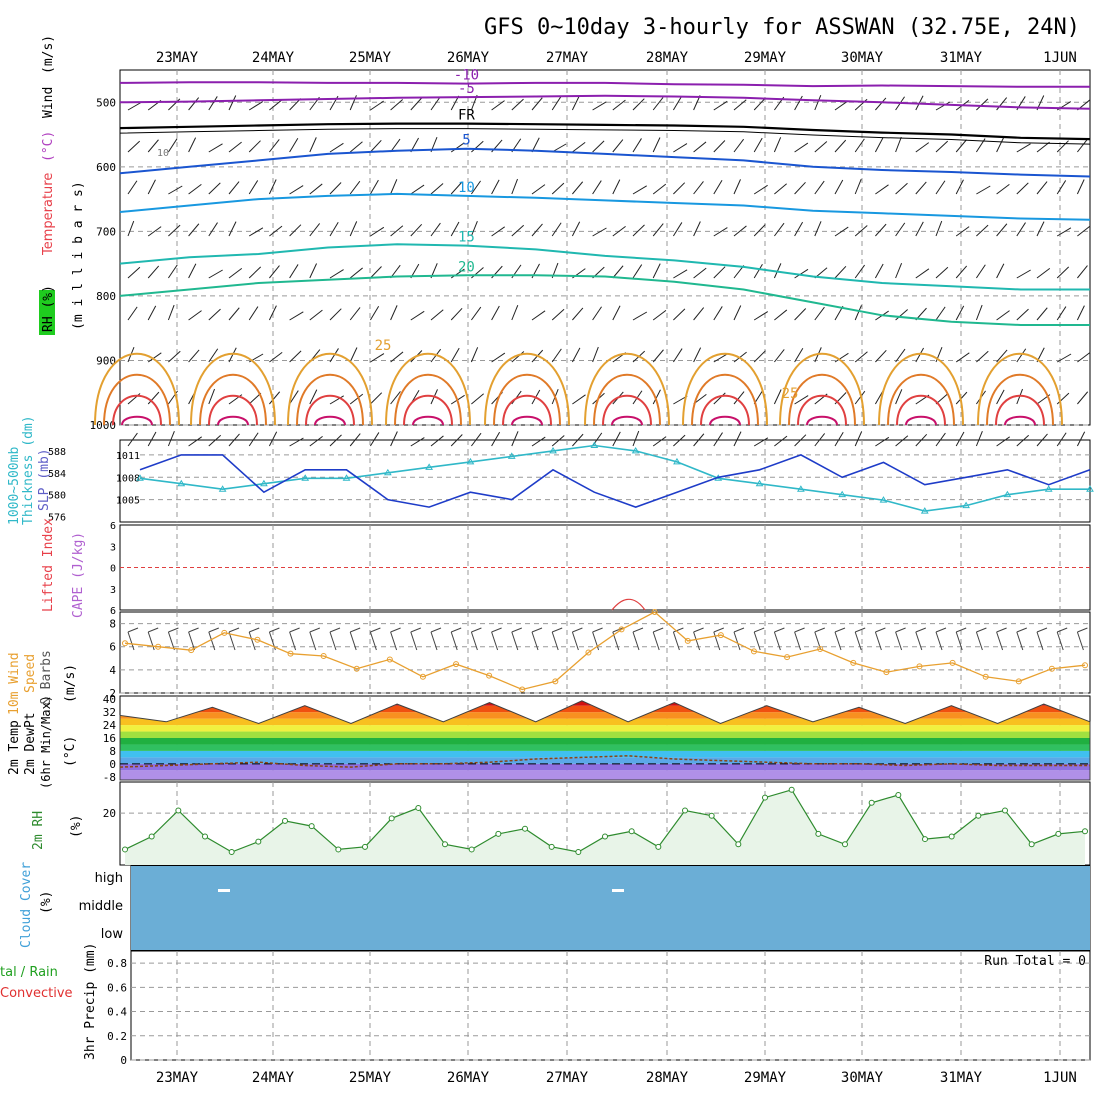 This screenshot has width=1100, height=1100. I want to click on wind-axis-labels: 10m Wind Speed & Barbs (m/s), so click(42, 682).